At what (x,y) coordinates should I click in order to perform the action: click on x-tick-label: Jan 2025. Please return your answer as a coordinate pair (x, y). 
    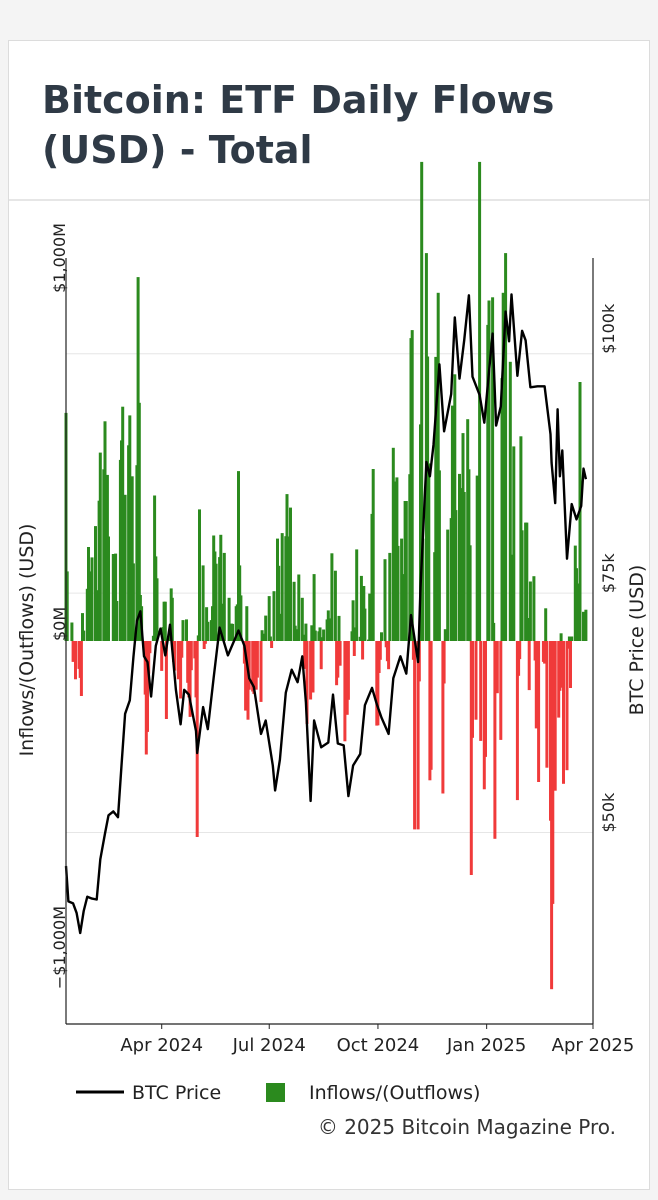
    Looking at the image, I should click on (486, 1045).